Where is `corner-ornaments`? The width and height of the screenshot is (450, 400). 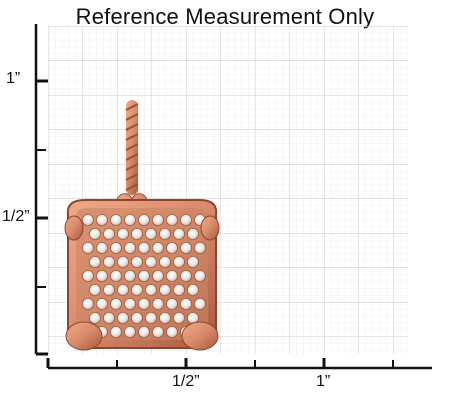
corner-ornaments is located at coordinates (142, 283).